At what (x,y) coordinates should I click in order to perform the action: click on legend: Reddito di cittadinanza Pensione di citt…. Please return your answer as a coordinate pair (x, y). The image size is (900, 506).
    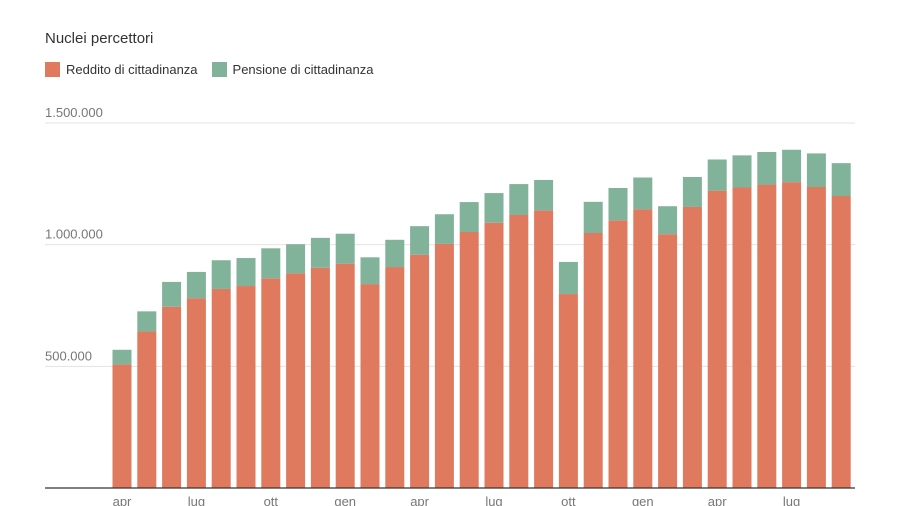
    Looking at the image, I should click on (211, 69).